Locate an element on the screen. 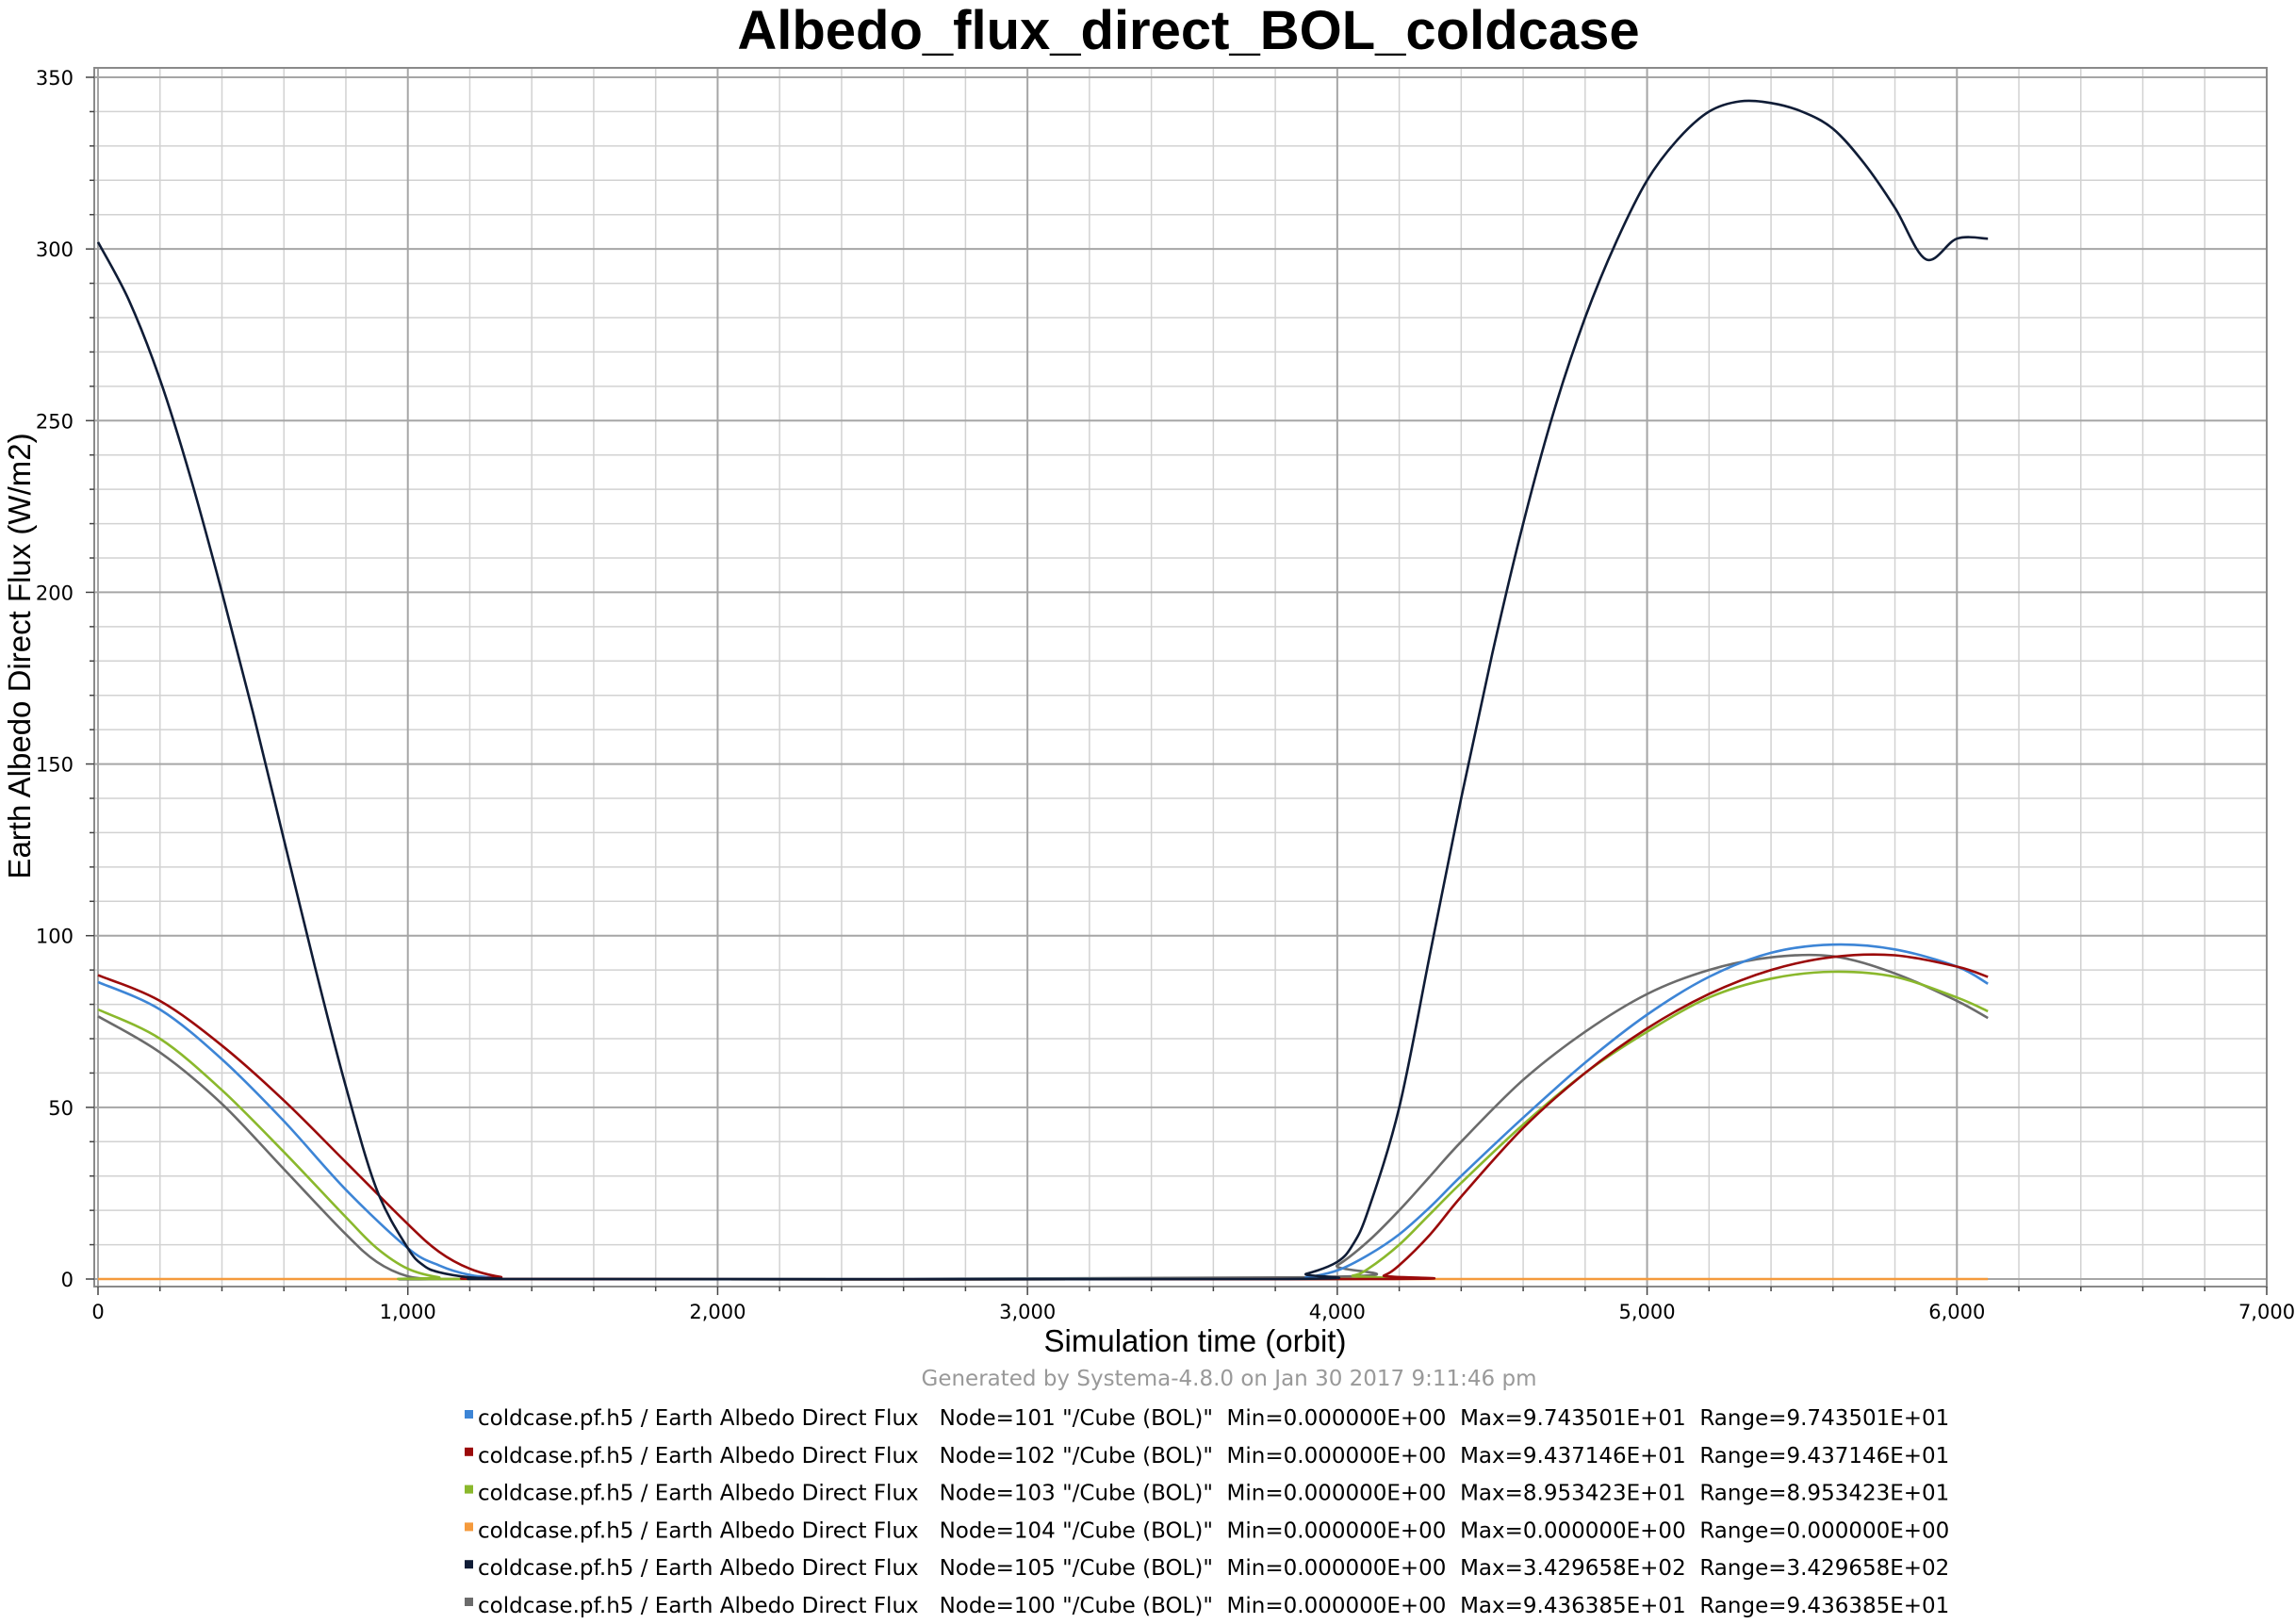 This screenshot has height=1624, width=2295. chart-title: Albedo_flux_direct_BOL_coldcase is located at coordinates (1188, 30).